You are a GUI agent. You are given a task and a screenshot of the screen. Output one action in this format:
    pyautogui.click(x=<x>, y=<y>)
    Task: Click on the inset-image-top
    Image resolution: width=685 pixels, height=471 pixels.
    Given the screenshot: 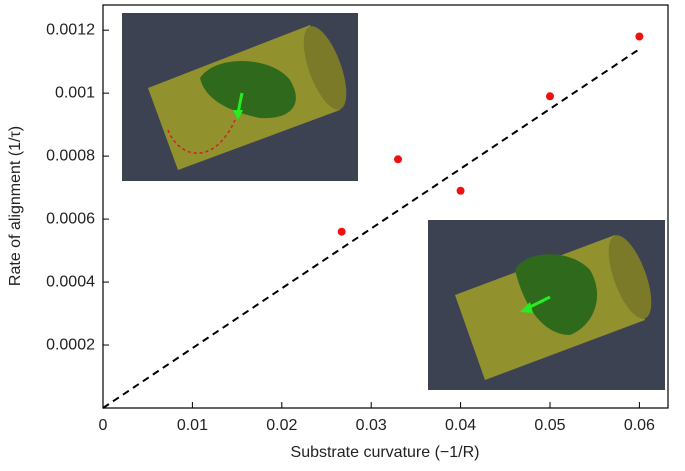 What is the action you would take?
    pyautogui.click(x=240, y=97)
    